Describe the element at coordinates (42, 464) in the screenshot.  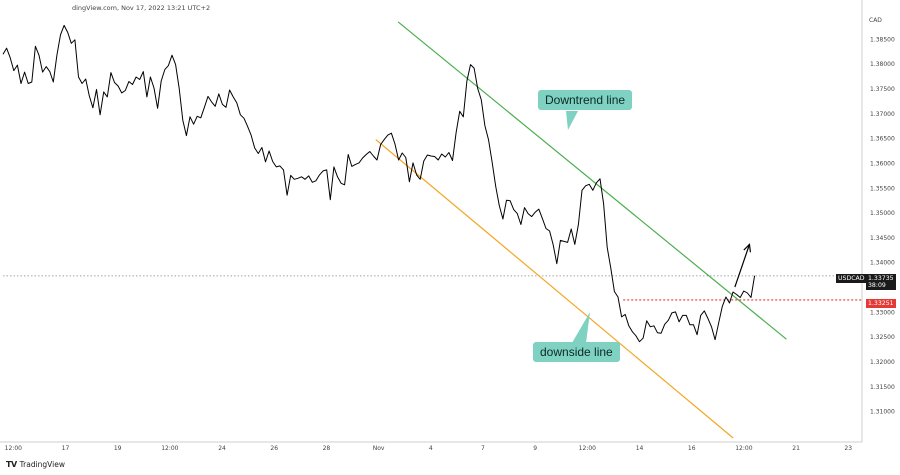
I see `watermark-text: TradingView` at that location.